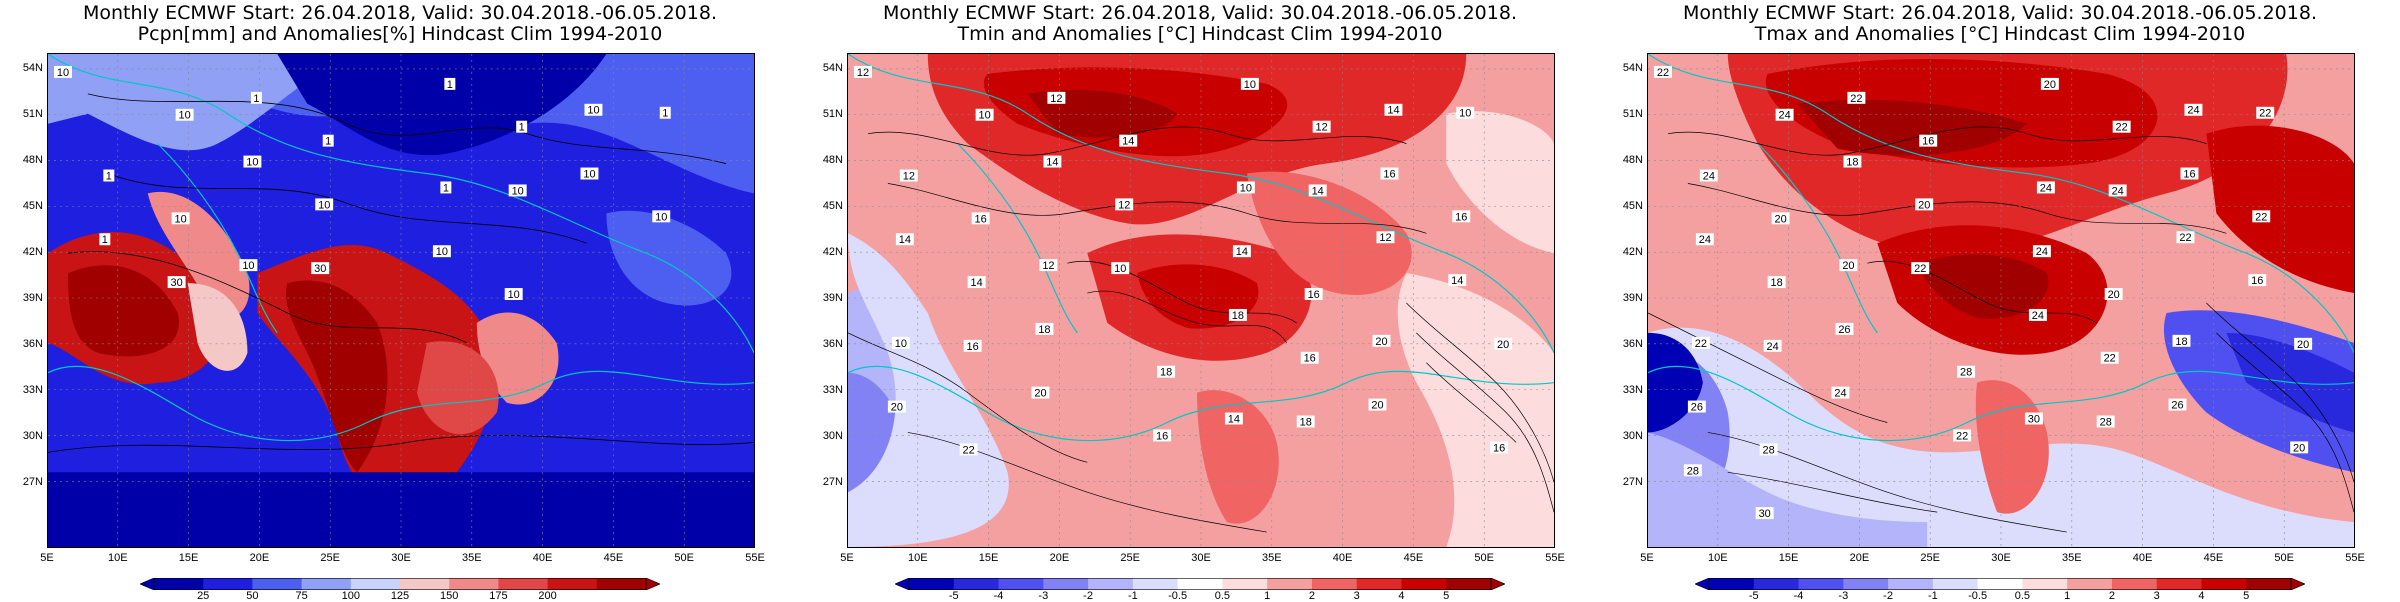  What do you see at coordinates (252, 596) in the screenshot?
I see `colorbar-tick-label: 50` at bounding box center [252, 596].